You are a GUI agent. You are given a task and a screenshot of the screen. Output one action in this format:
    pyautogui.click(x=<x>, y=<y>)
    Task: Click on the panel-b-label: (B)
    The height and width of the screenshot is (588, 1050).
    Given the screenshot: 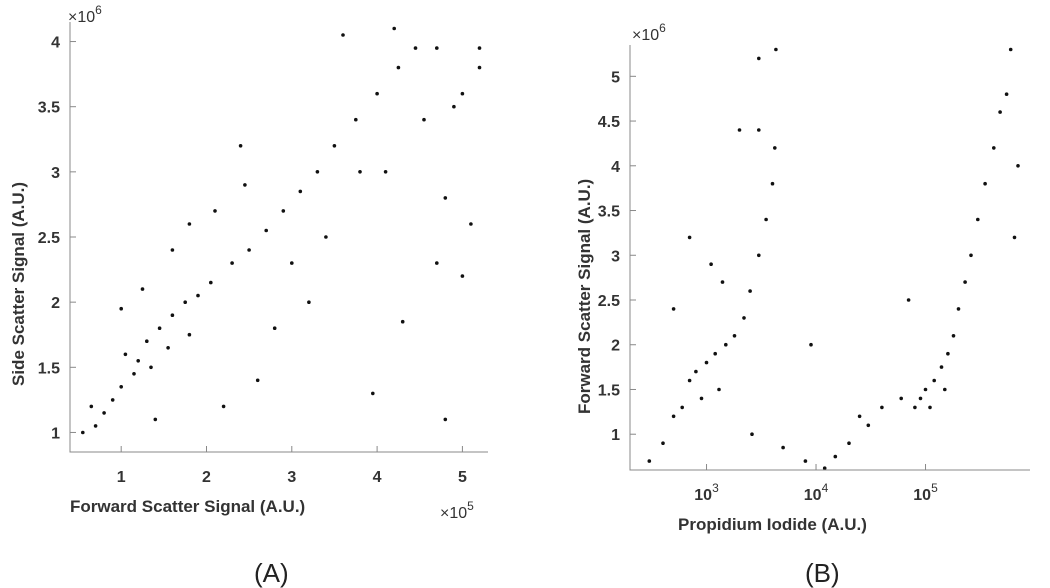 What is the action you would take?
    pyautogui.click(x=822, y=573)
    